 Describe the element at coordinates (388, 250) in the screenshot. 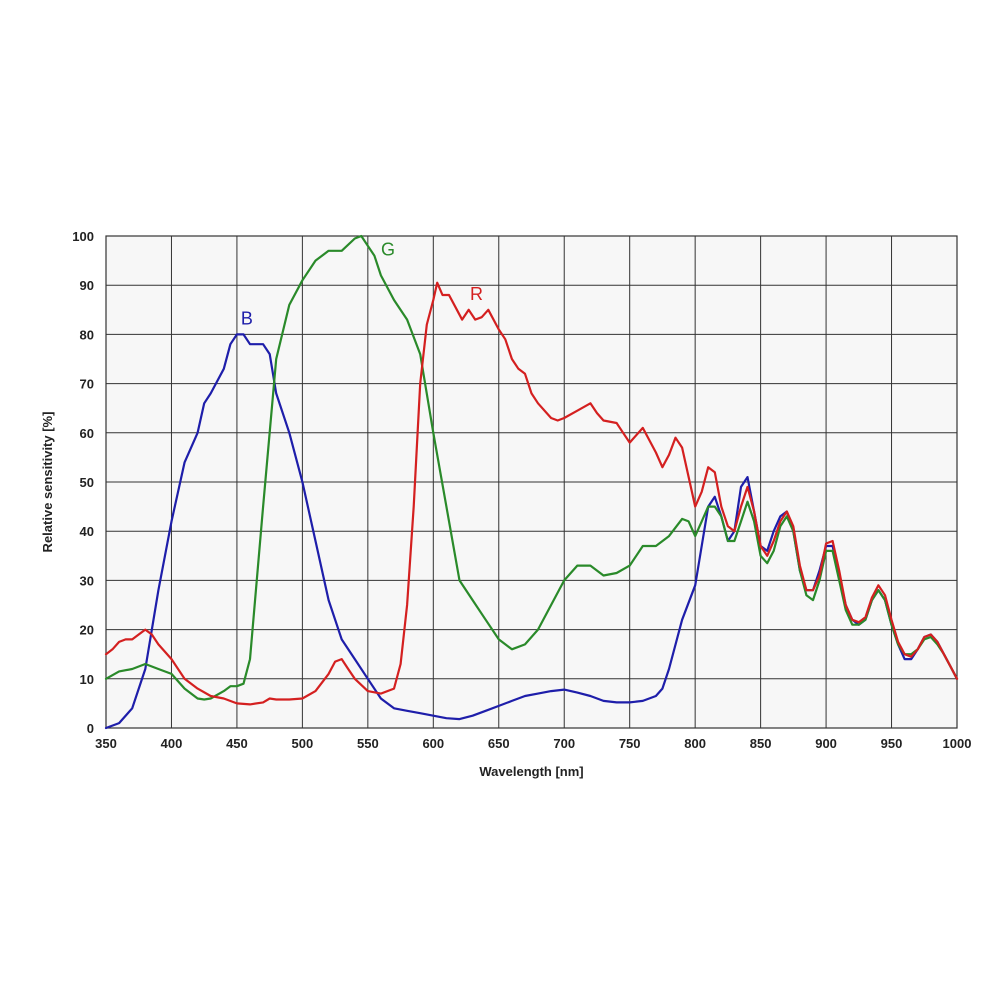

I see `series-label-g: G` at that location.